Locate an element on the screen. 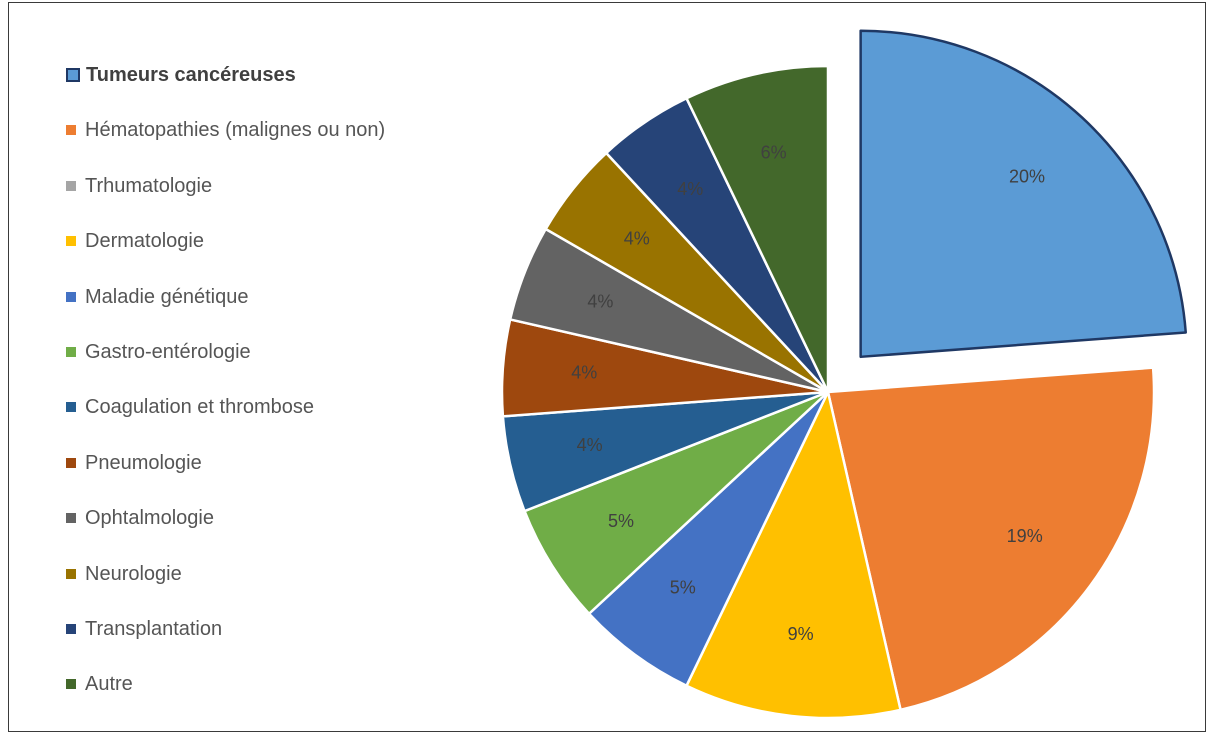 This screenshot has width=1216, height=732. legend-item: Ophtalmologie is located at coordinates (266, 533).